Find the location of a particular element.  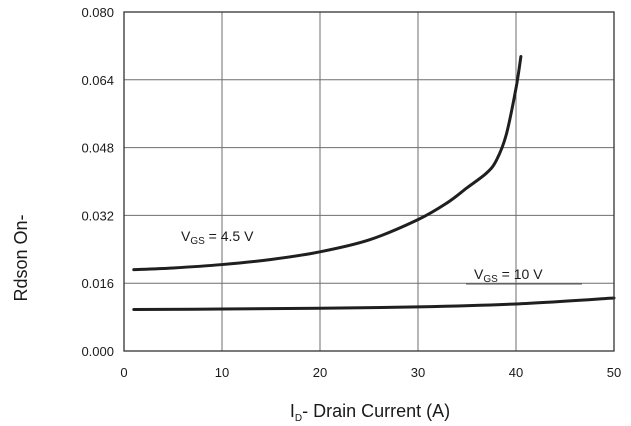

x-tick-label: 20 is located at coordinates (320, 372).